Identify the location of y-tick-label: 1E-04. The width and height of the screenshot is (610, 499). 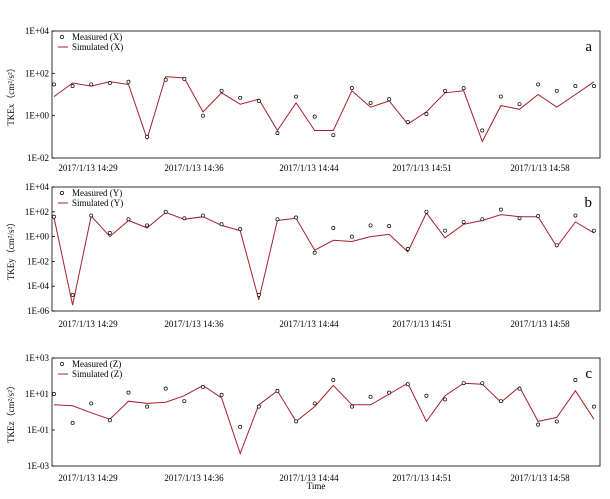
(38, 286).